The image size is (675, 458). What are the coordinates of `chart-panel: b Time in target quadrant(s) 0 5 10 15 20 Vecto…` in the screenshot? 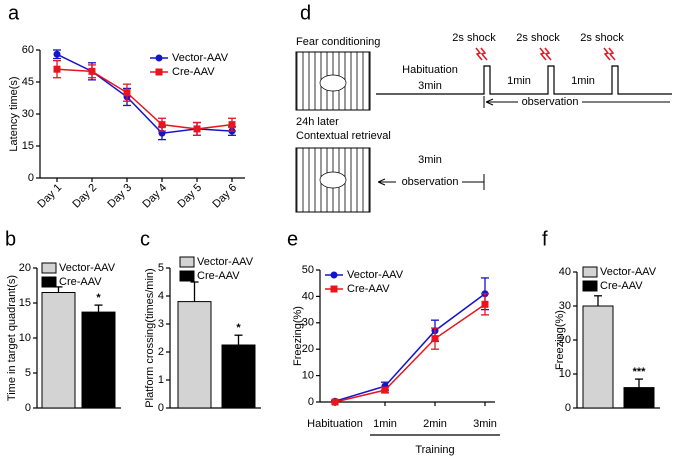 It's located at (63, 321).